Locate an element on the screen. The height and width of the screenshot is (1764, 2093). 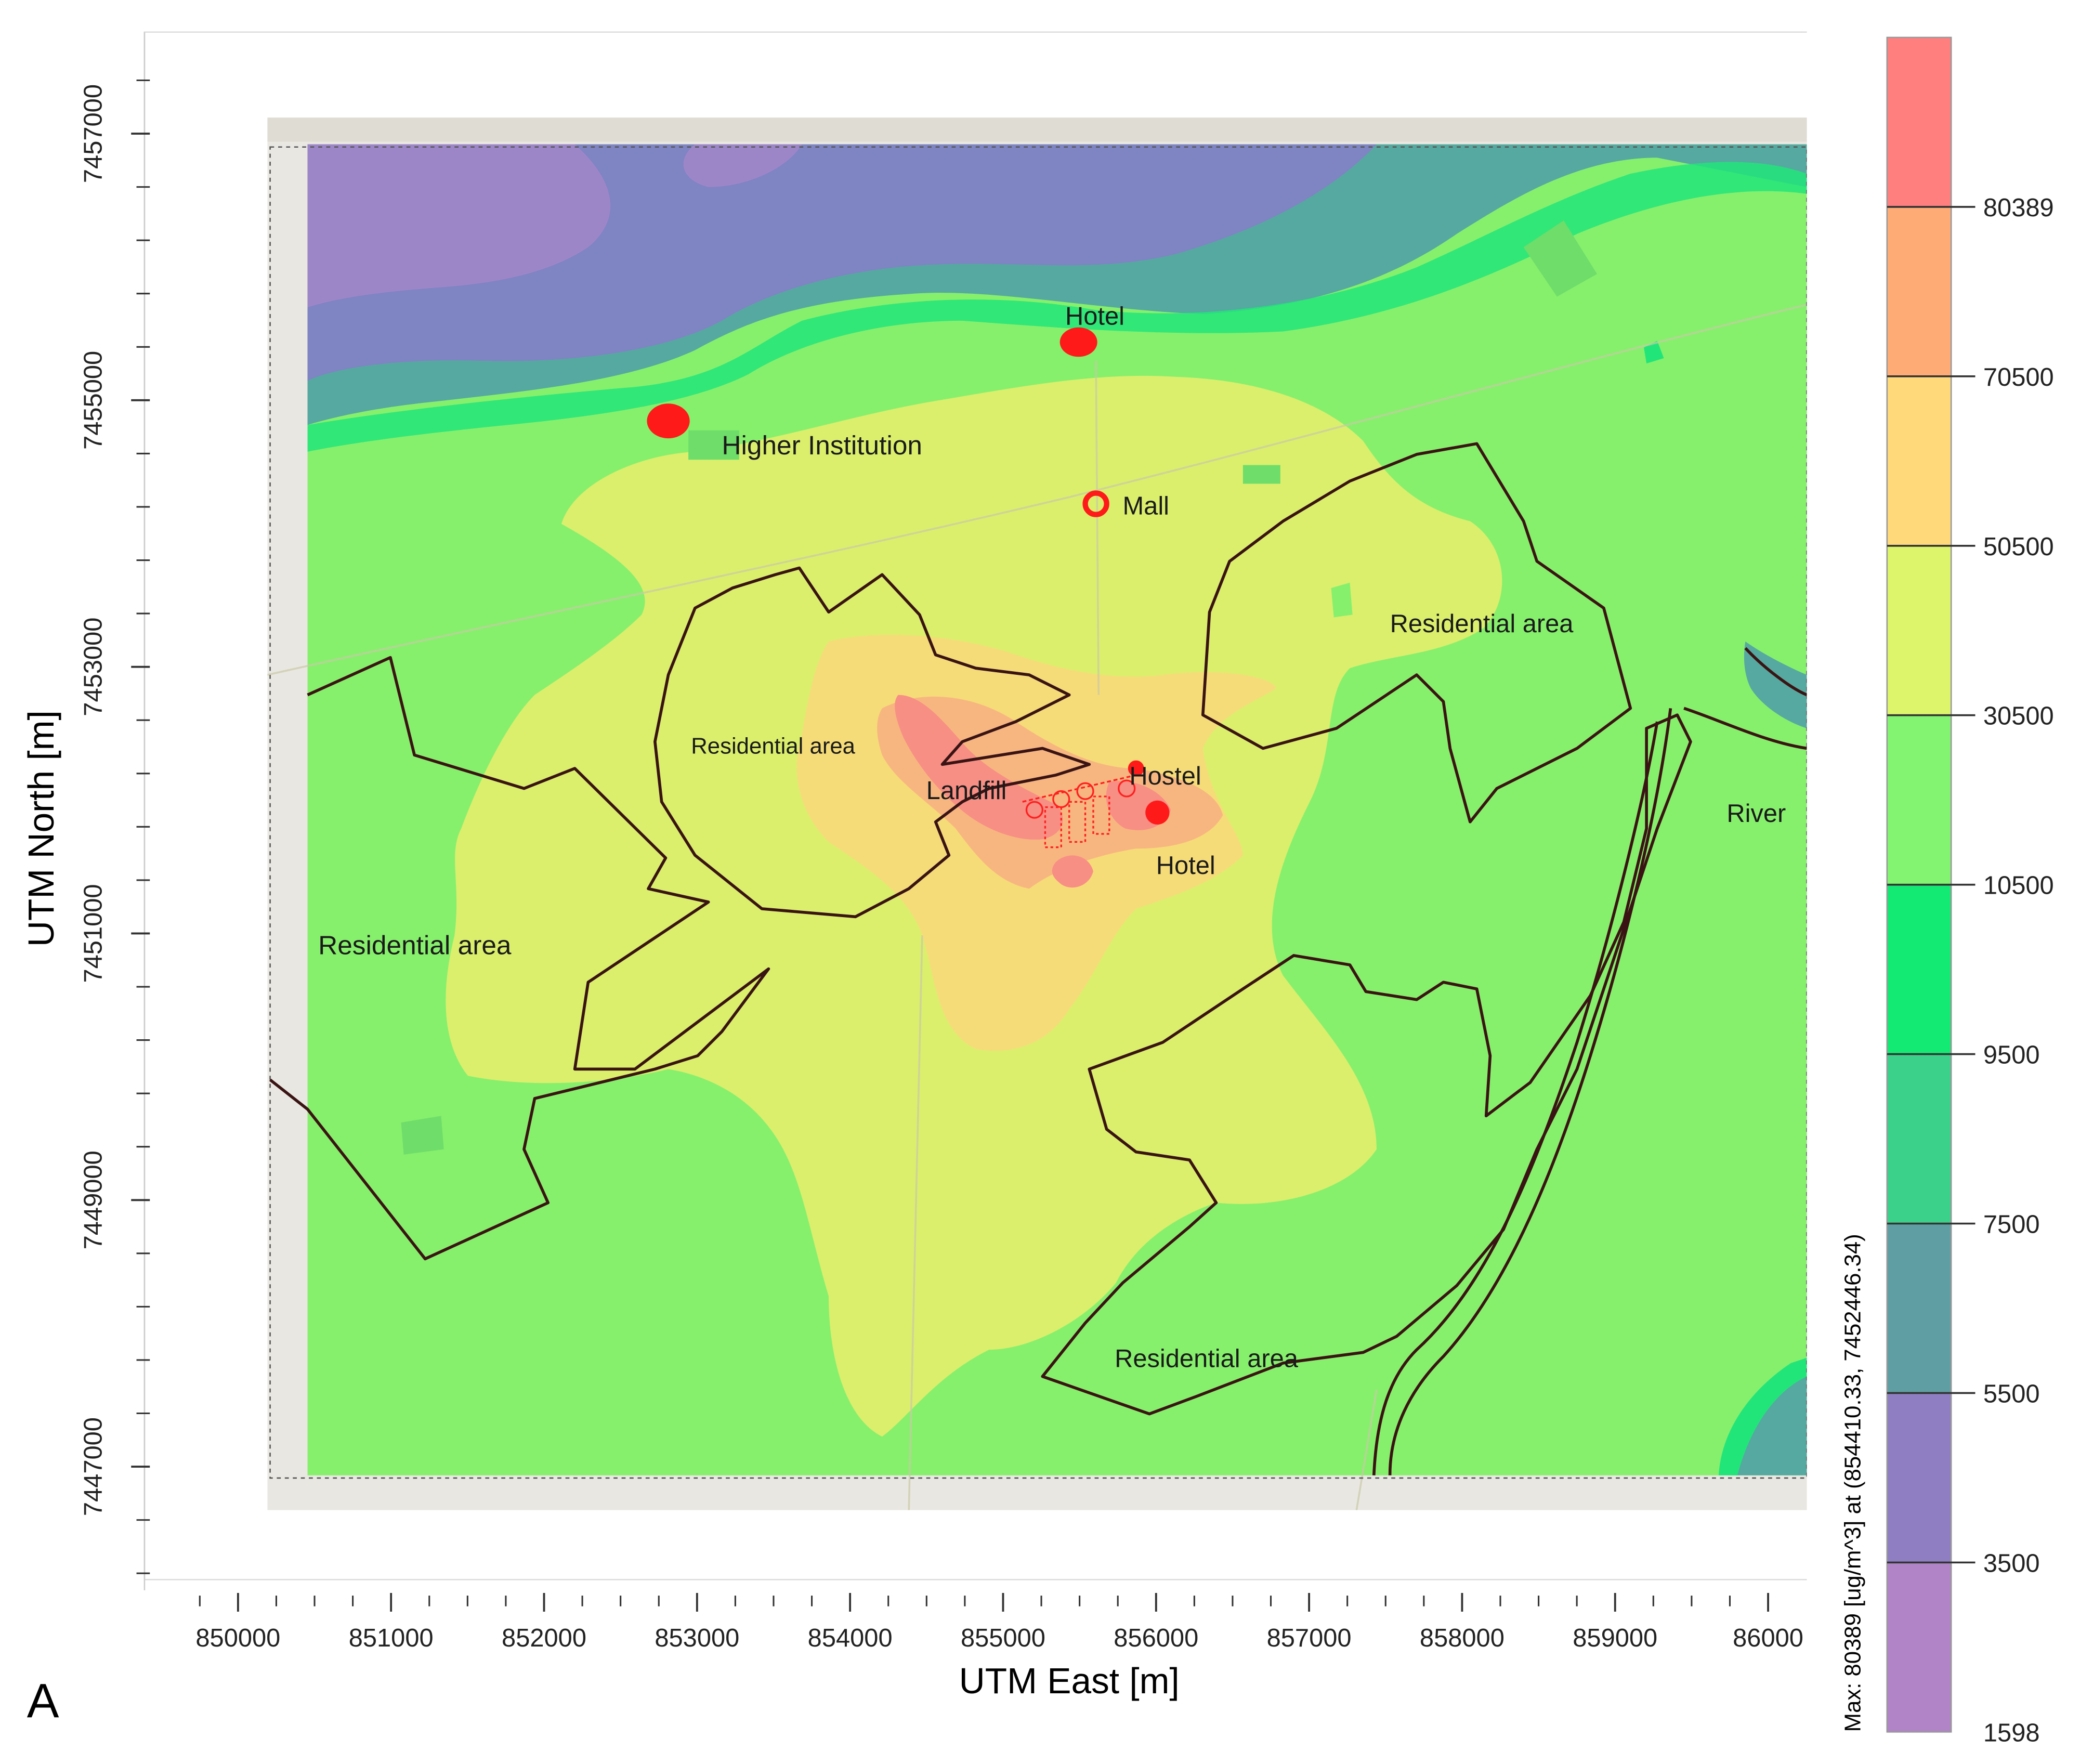
y-tick-label: 7447000 is located at coordinates (94, 1466).